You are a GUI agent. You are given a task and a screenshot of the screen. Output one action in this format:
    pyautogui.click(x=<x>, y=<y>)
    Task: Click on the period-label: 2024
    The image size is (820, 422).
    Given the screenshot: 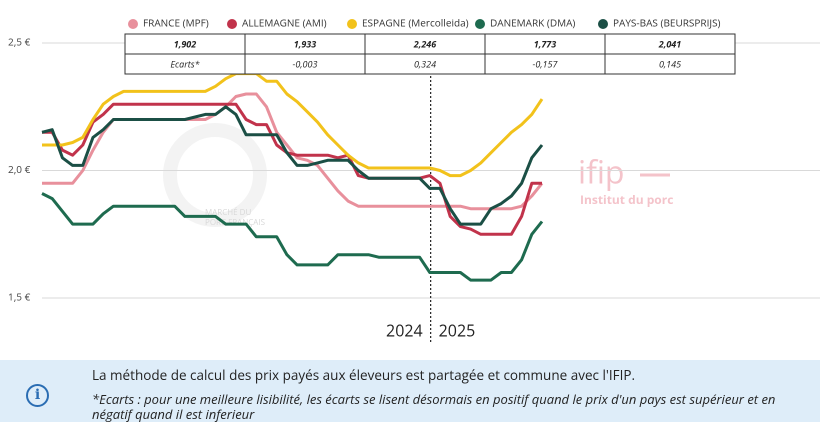 What is the action you would take?
    pyautogui.click(x=404, y=330)
    